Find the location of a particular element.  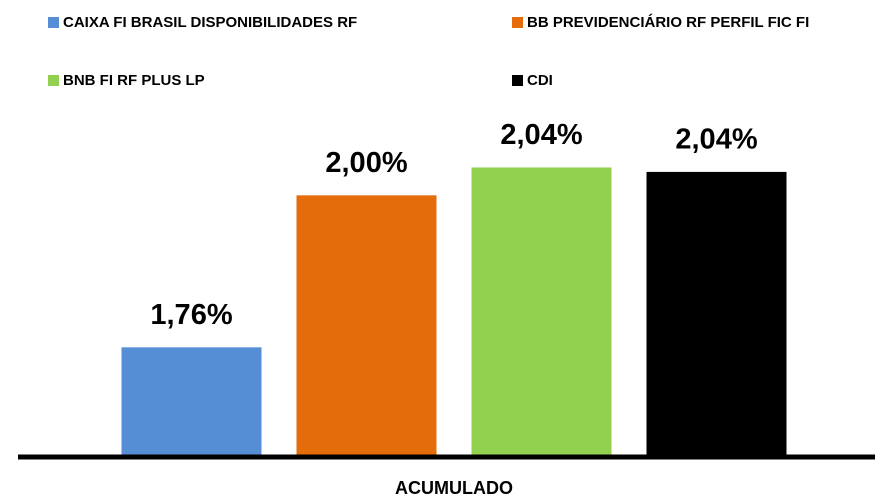

data-label: 2,00% is located at coordinates (366, 163).